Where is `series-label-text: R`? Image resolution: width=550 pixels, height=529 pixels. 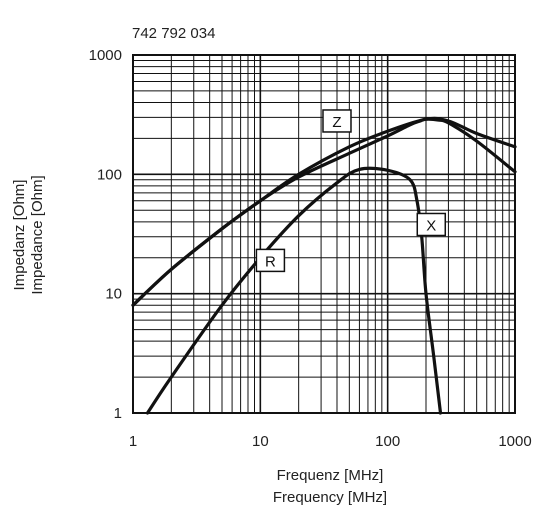 series-label-text: R is located at coordinates (270, 261).